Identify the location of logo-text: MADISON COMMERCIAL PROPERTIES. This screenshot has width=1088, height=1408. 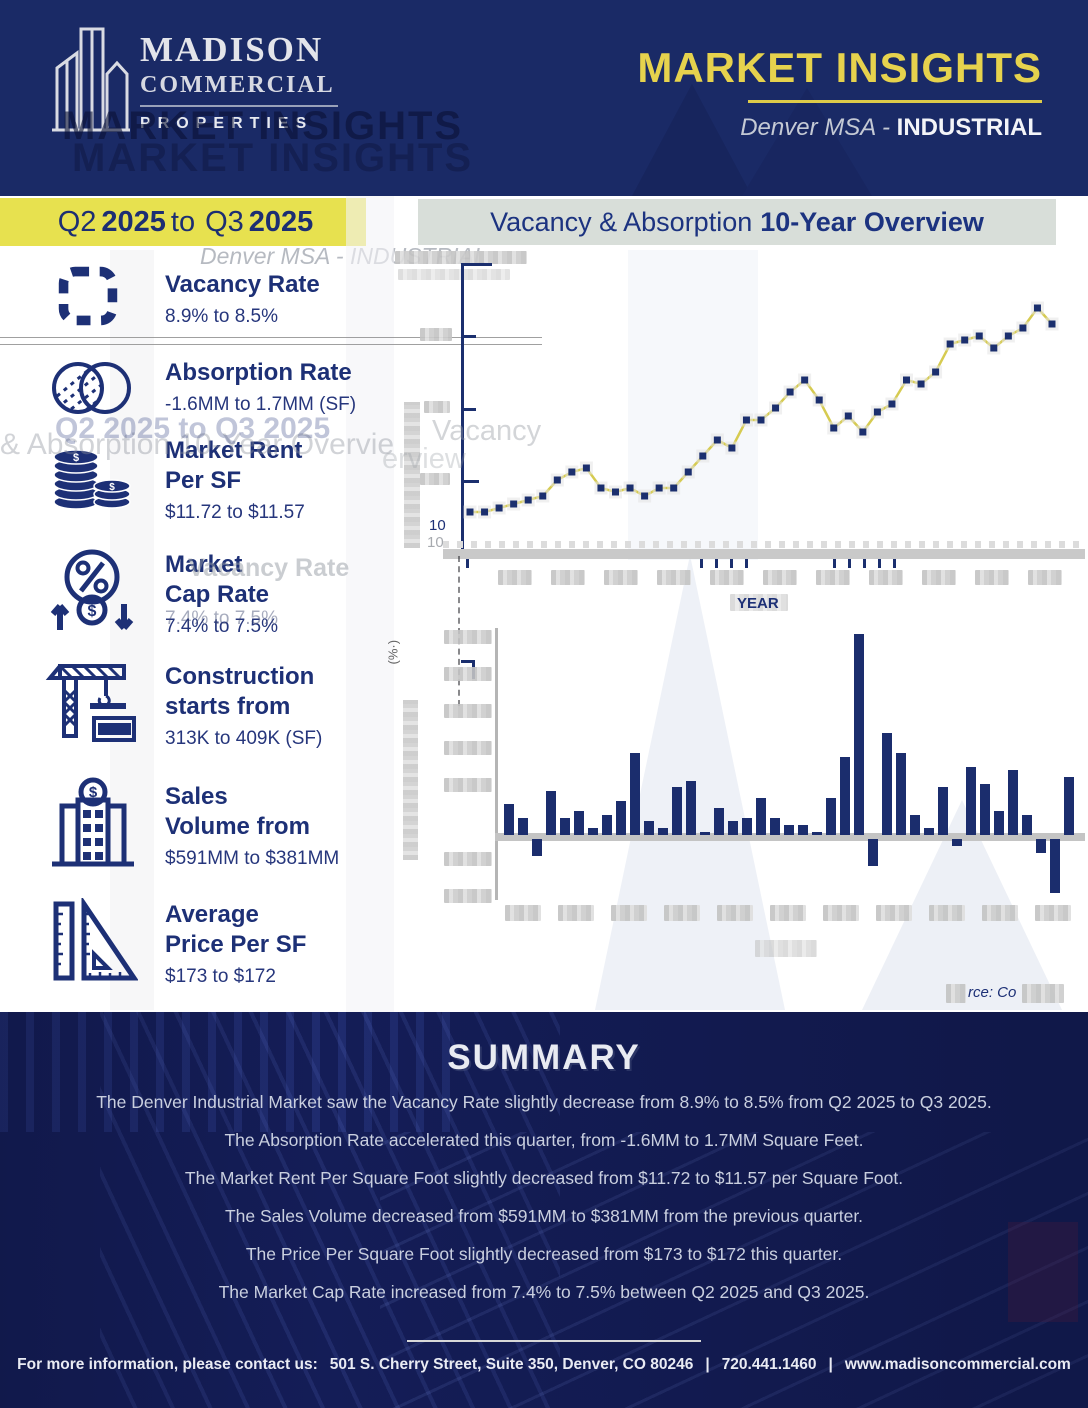
(270, 81).